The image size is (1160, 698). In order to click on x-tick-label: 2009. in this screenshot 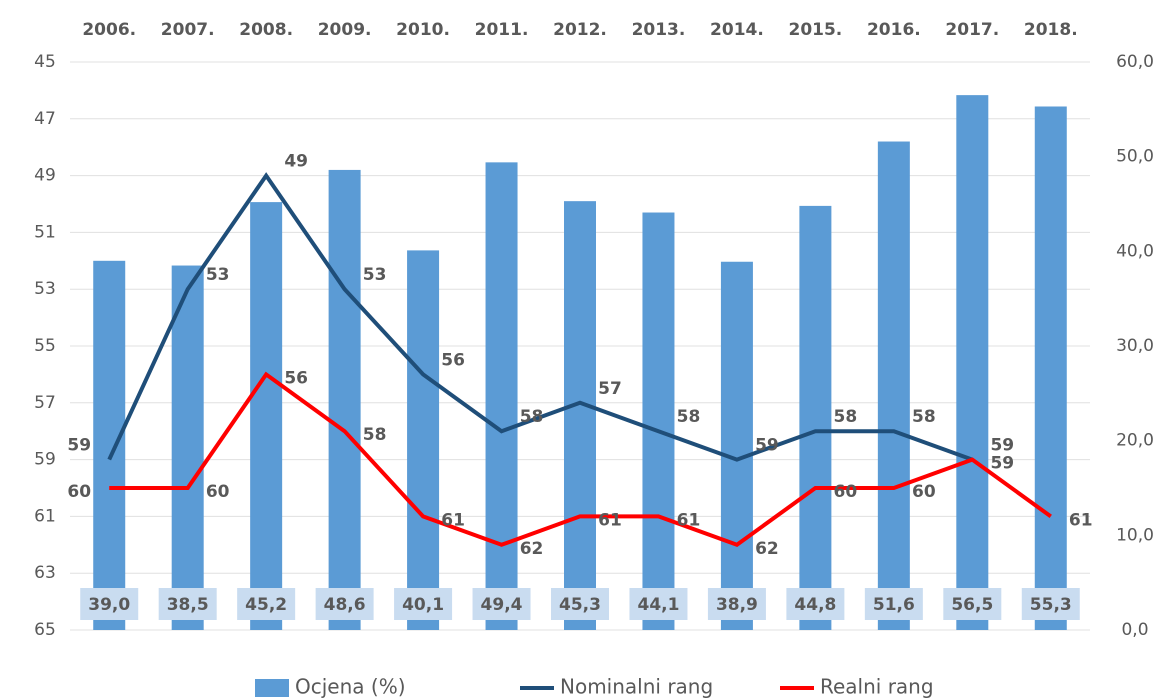, I will do `click(345, 30)`.